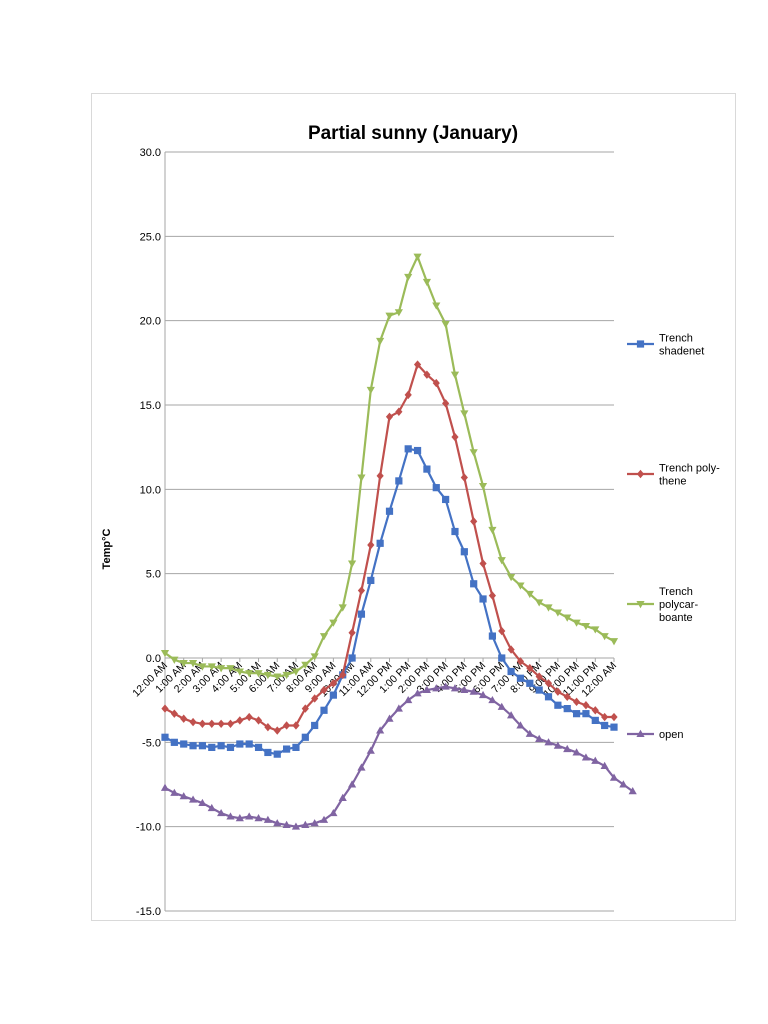 The image size is (768, 1024). I want to click on y-tick-label: 30.0, so click(150, 153).